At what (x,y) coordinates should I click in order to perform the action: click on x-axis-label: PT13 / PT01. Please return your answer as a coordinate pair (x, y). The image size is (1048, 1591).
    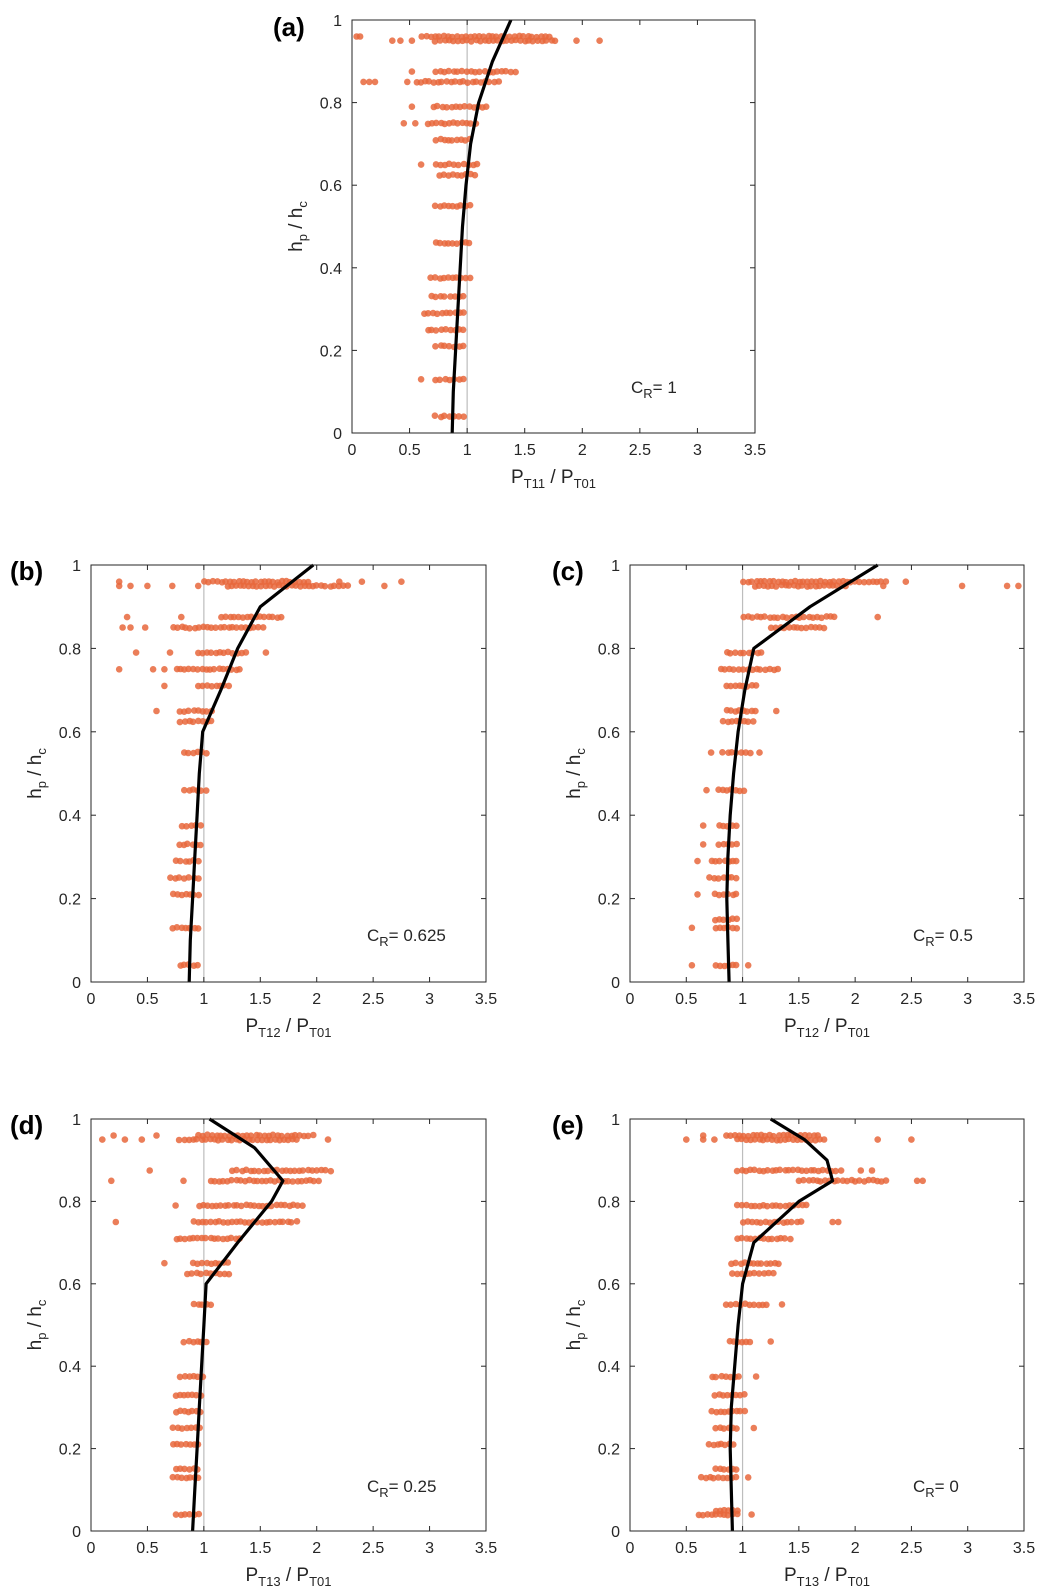
    Looking at the image, I should click on (288, 1577).